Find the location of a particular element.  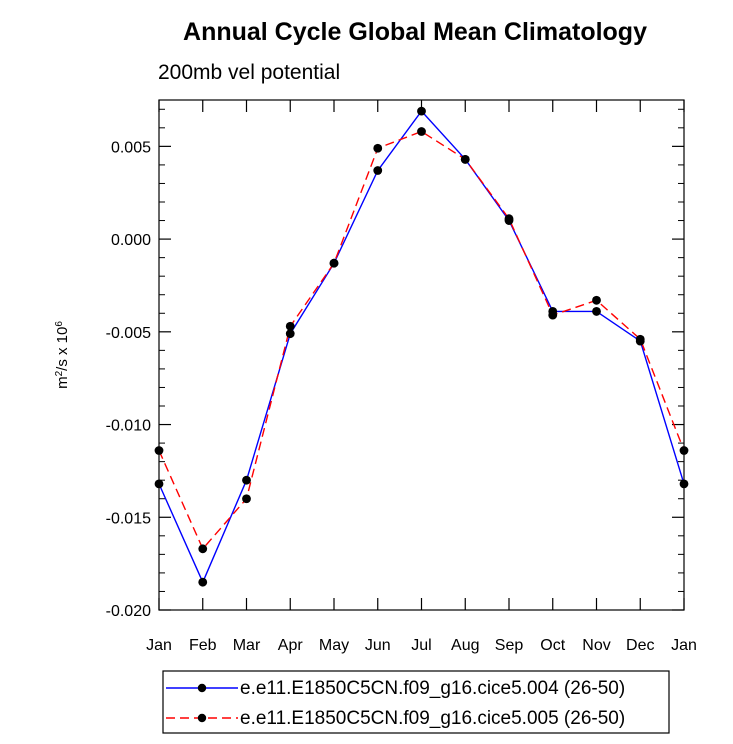

chart-title: Annual Cycle Global Mean Climatology is located at coordinates (415, 32).